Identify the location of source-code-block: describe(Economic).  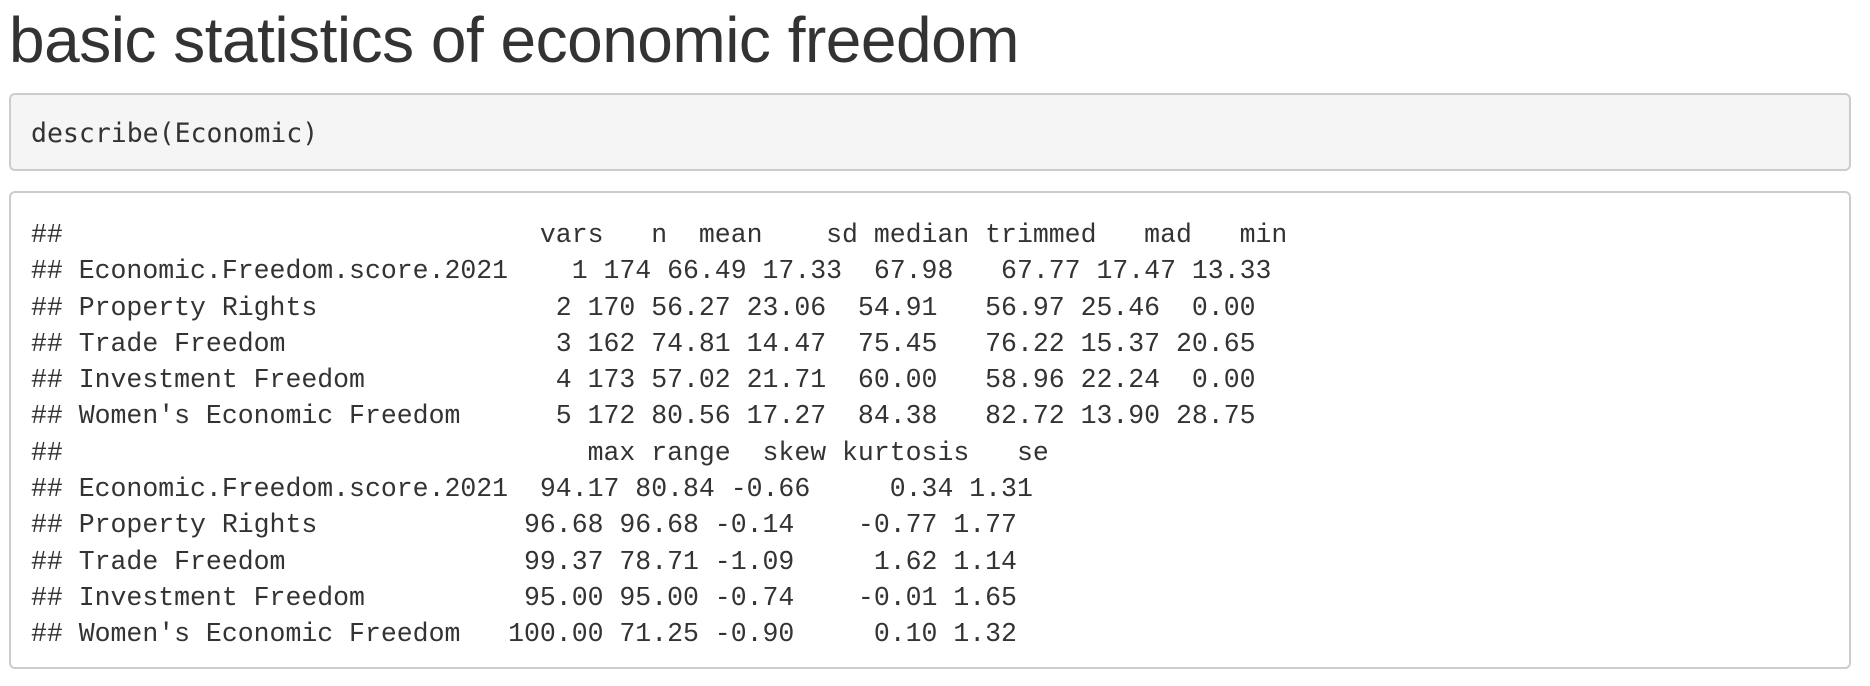
(930, 132).